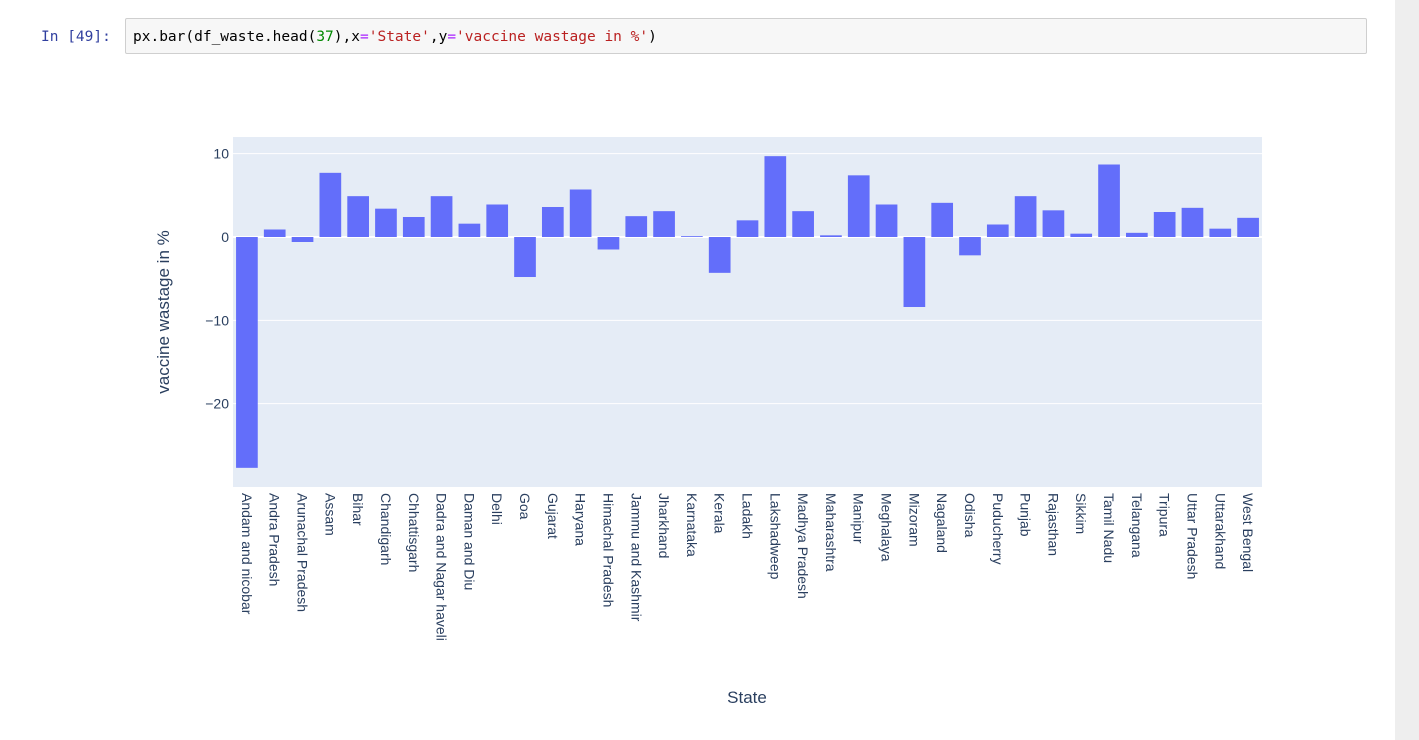 The image size is (1419, 740). Describe the element at coordinates (346, 37) in the screenshot. I see `code-token: ),x` at that location.